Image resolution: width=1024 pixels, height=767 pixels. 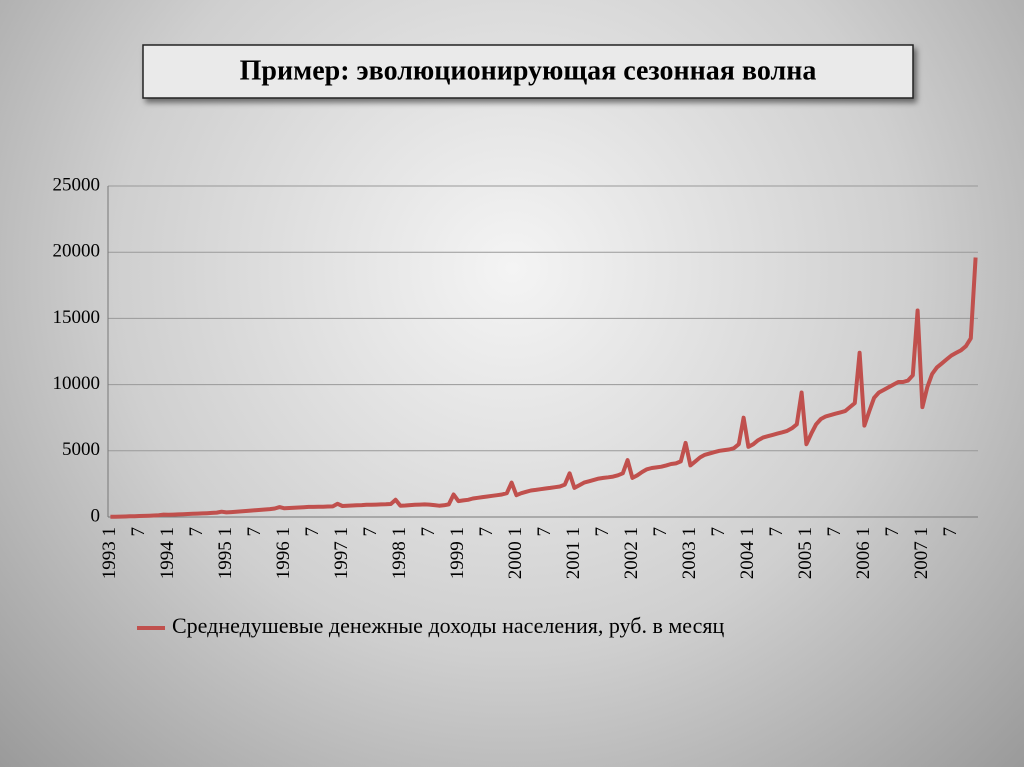 I want to click on x-tick-label: 2001 1, so click(x=573, y=553).